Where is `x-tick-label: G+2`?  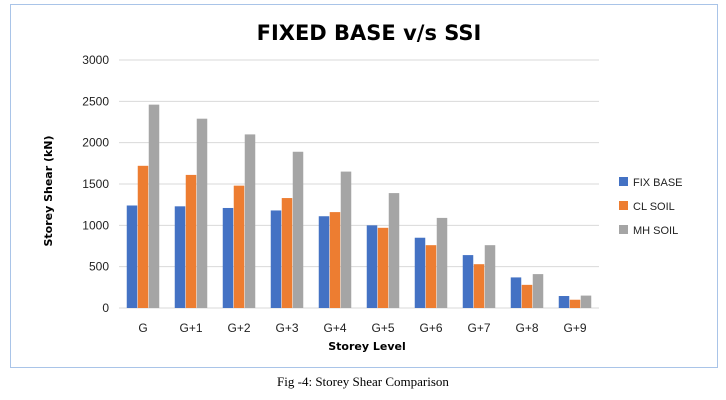 x-tick-label: G+2 is located at coordinates (238, 328).